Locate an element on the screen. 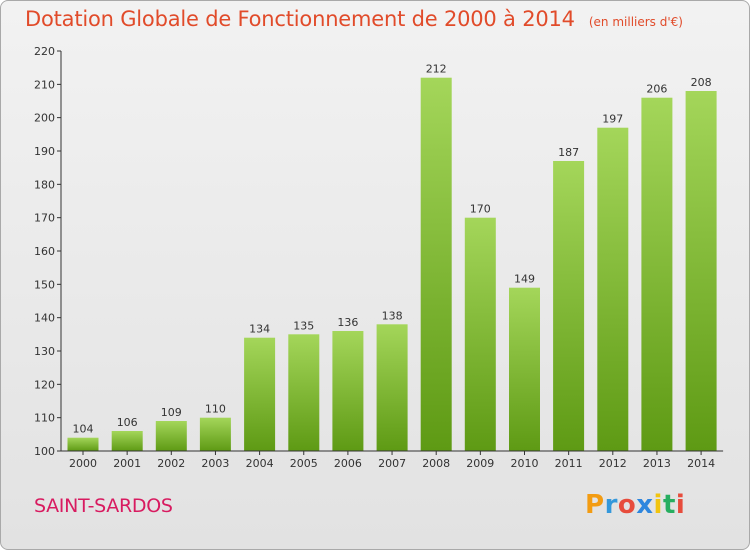 Image resolution: width=750 pixels, height=550 pixels. bar-value-label: 106 is located at coordinates (127, 422).